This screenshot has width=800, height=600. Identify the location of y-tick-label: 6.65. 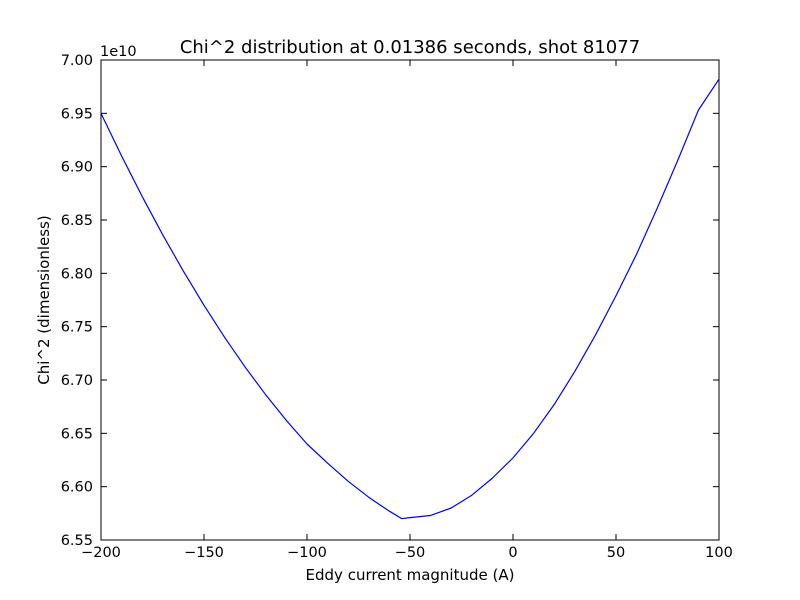
(77, 434).